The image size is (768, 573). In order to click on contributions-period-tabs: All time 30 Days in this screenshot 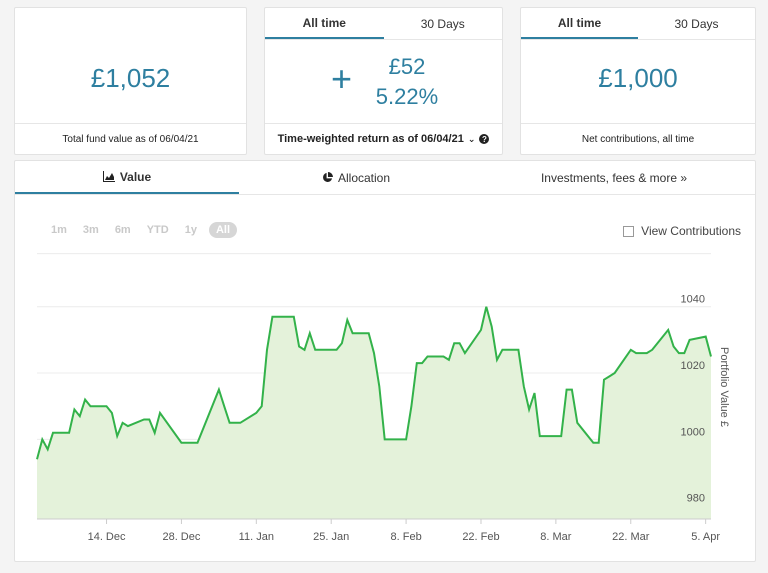, I will do `click(638, 24)`.